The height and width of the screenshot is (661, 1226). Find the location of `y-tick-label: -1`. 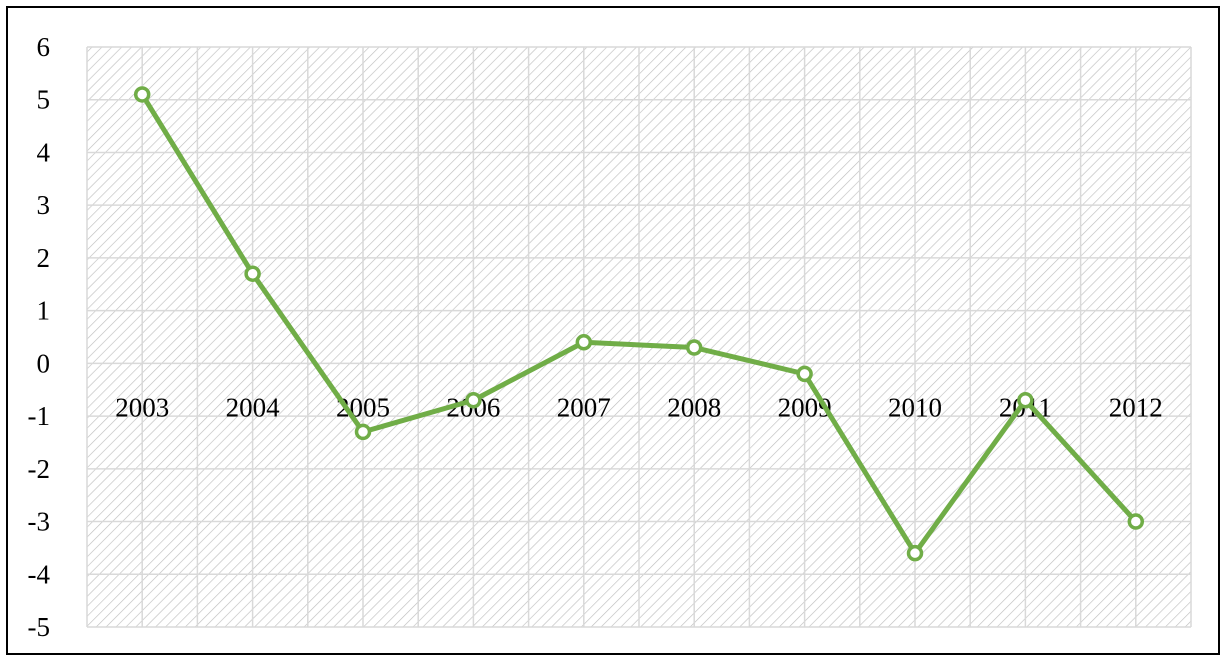

y-tick-label: -1 is located at coordinates (39, 416).